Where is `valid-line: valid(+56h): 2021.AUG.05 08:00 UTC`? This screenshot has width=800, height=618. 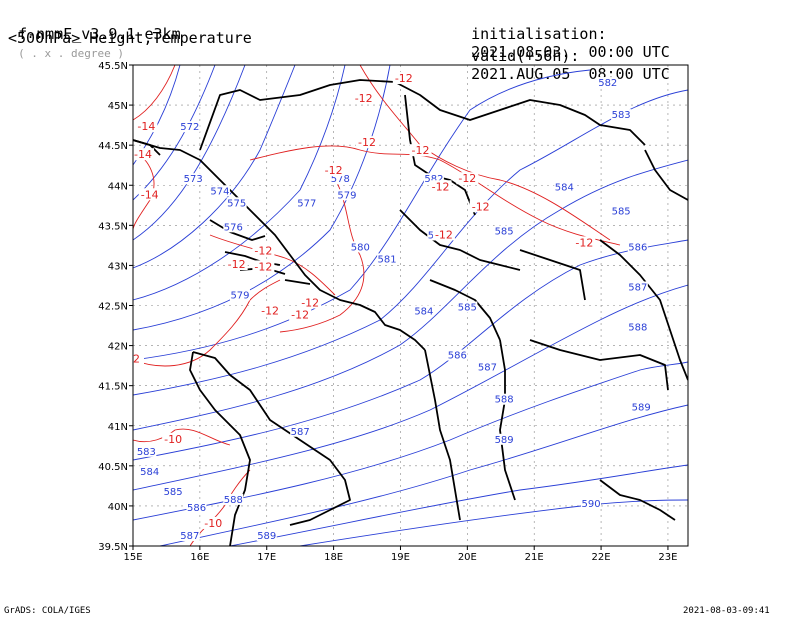 valid-line: valid(+56h): 2021.AUG.05 08:00 UTC is located at coordinates (561, 56).